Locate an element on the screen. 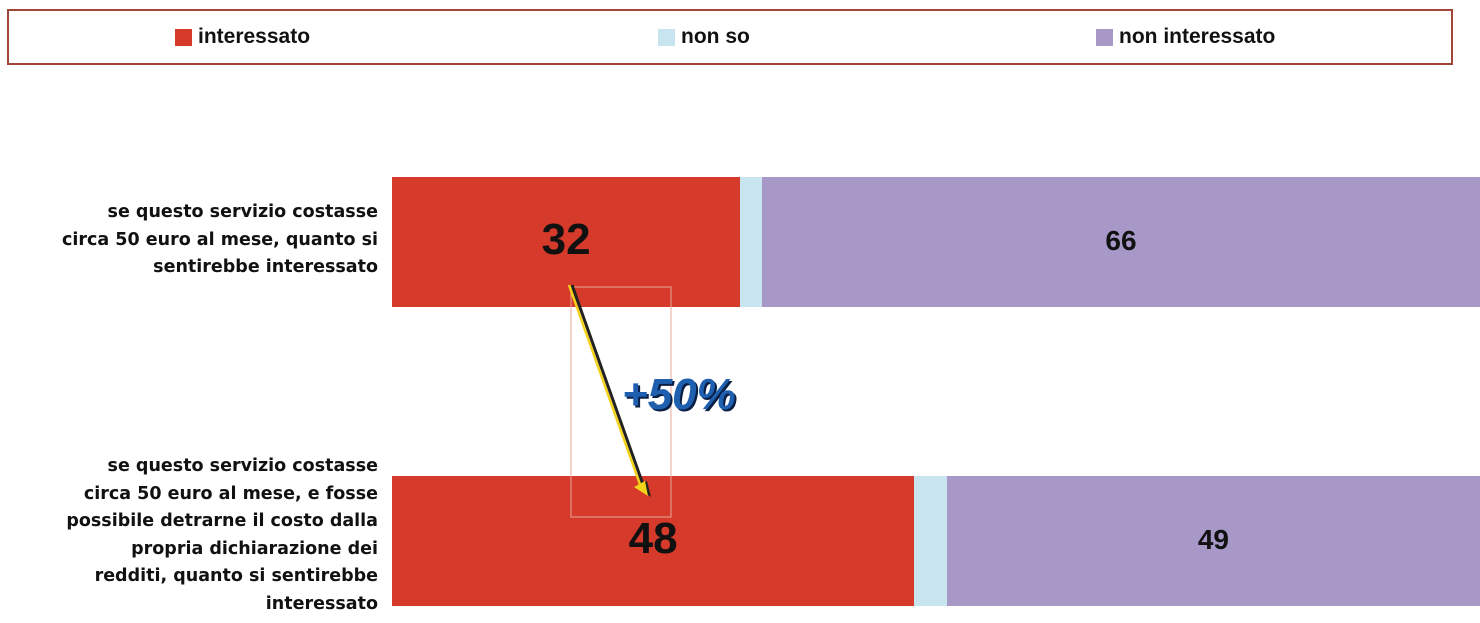 This screenshot has height=623, width=1480. legend-swatch-non-interessato is located at coordinates (1104, 37).